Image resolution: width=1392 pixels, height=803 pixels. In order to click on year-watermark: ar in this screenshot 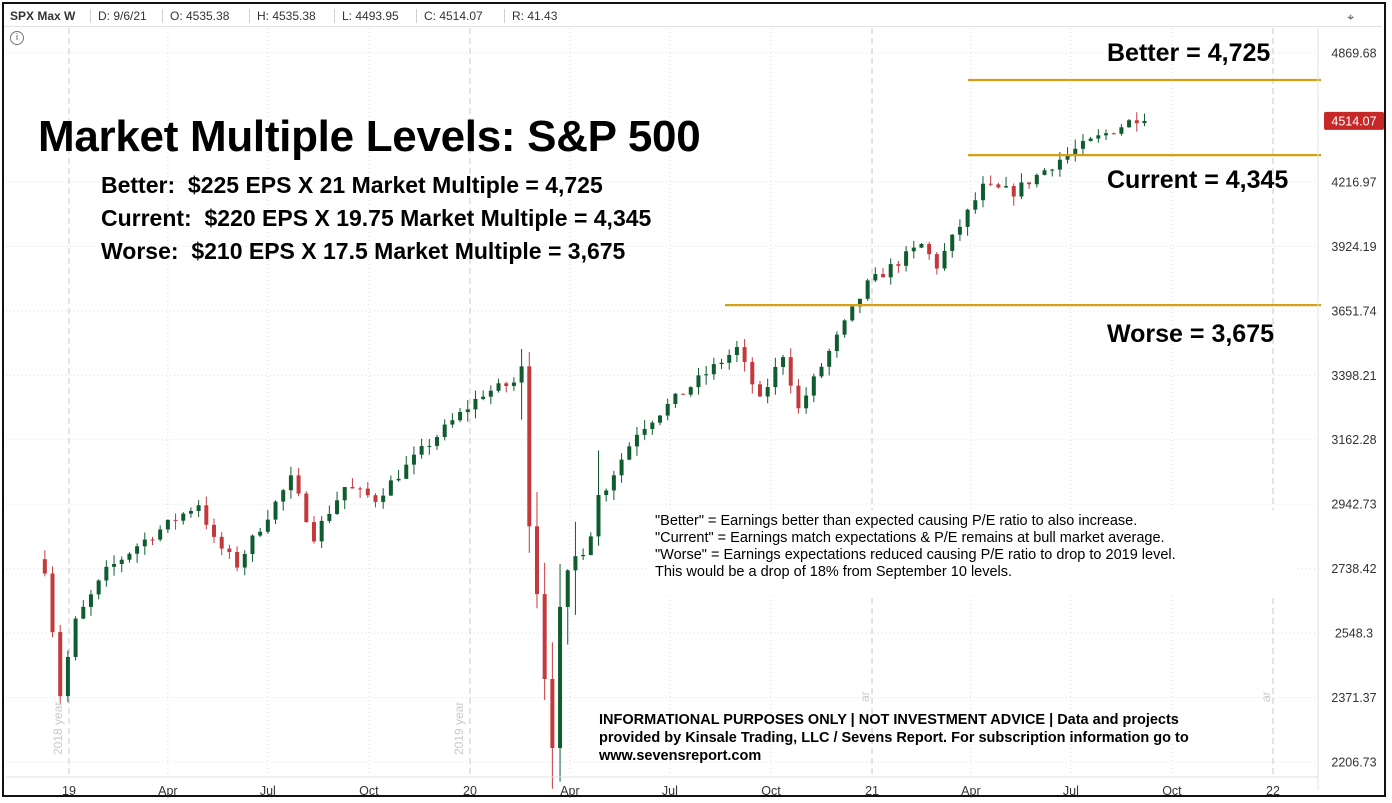, I will do `click(865, 696)`.